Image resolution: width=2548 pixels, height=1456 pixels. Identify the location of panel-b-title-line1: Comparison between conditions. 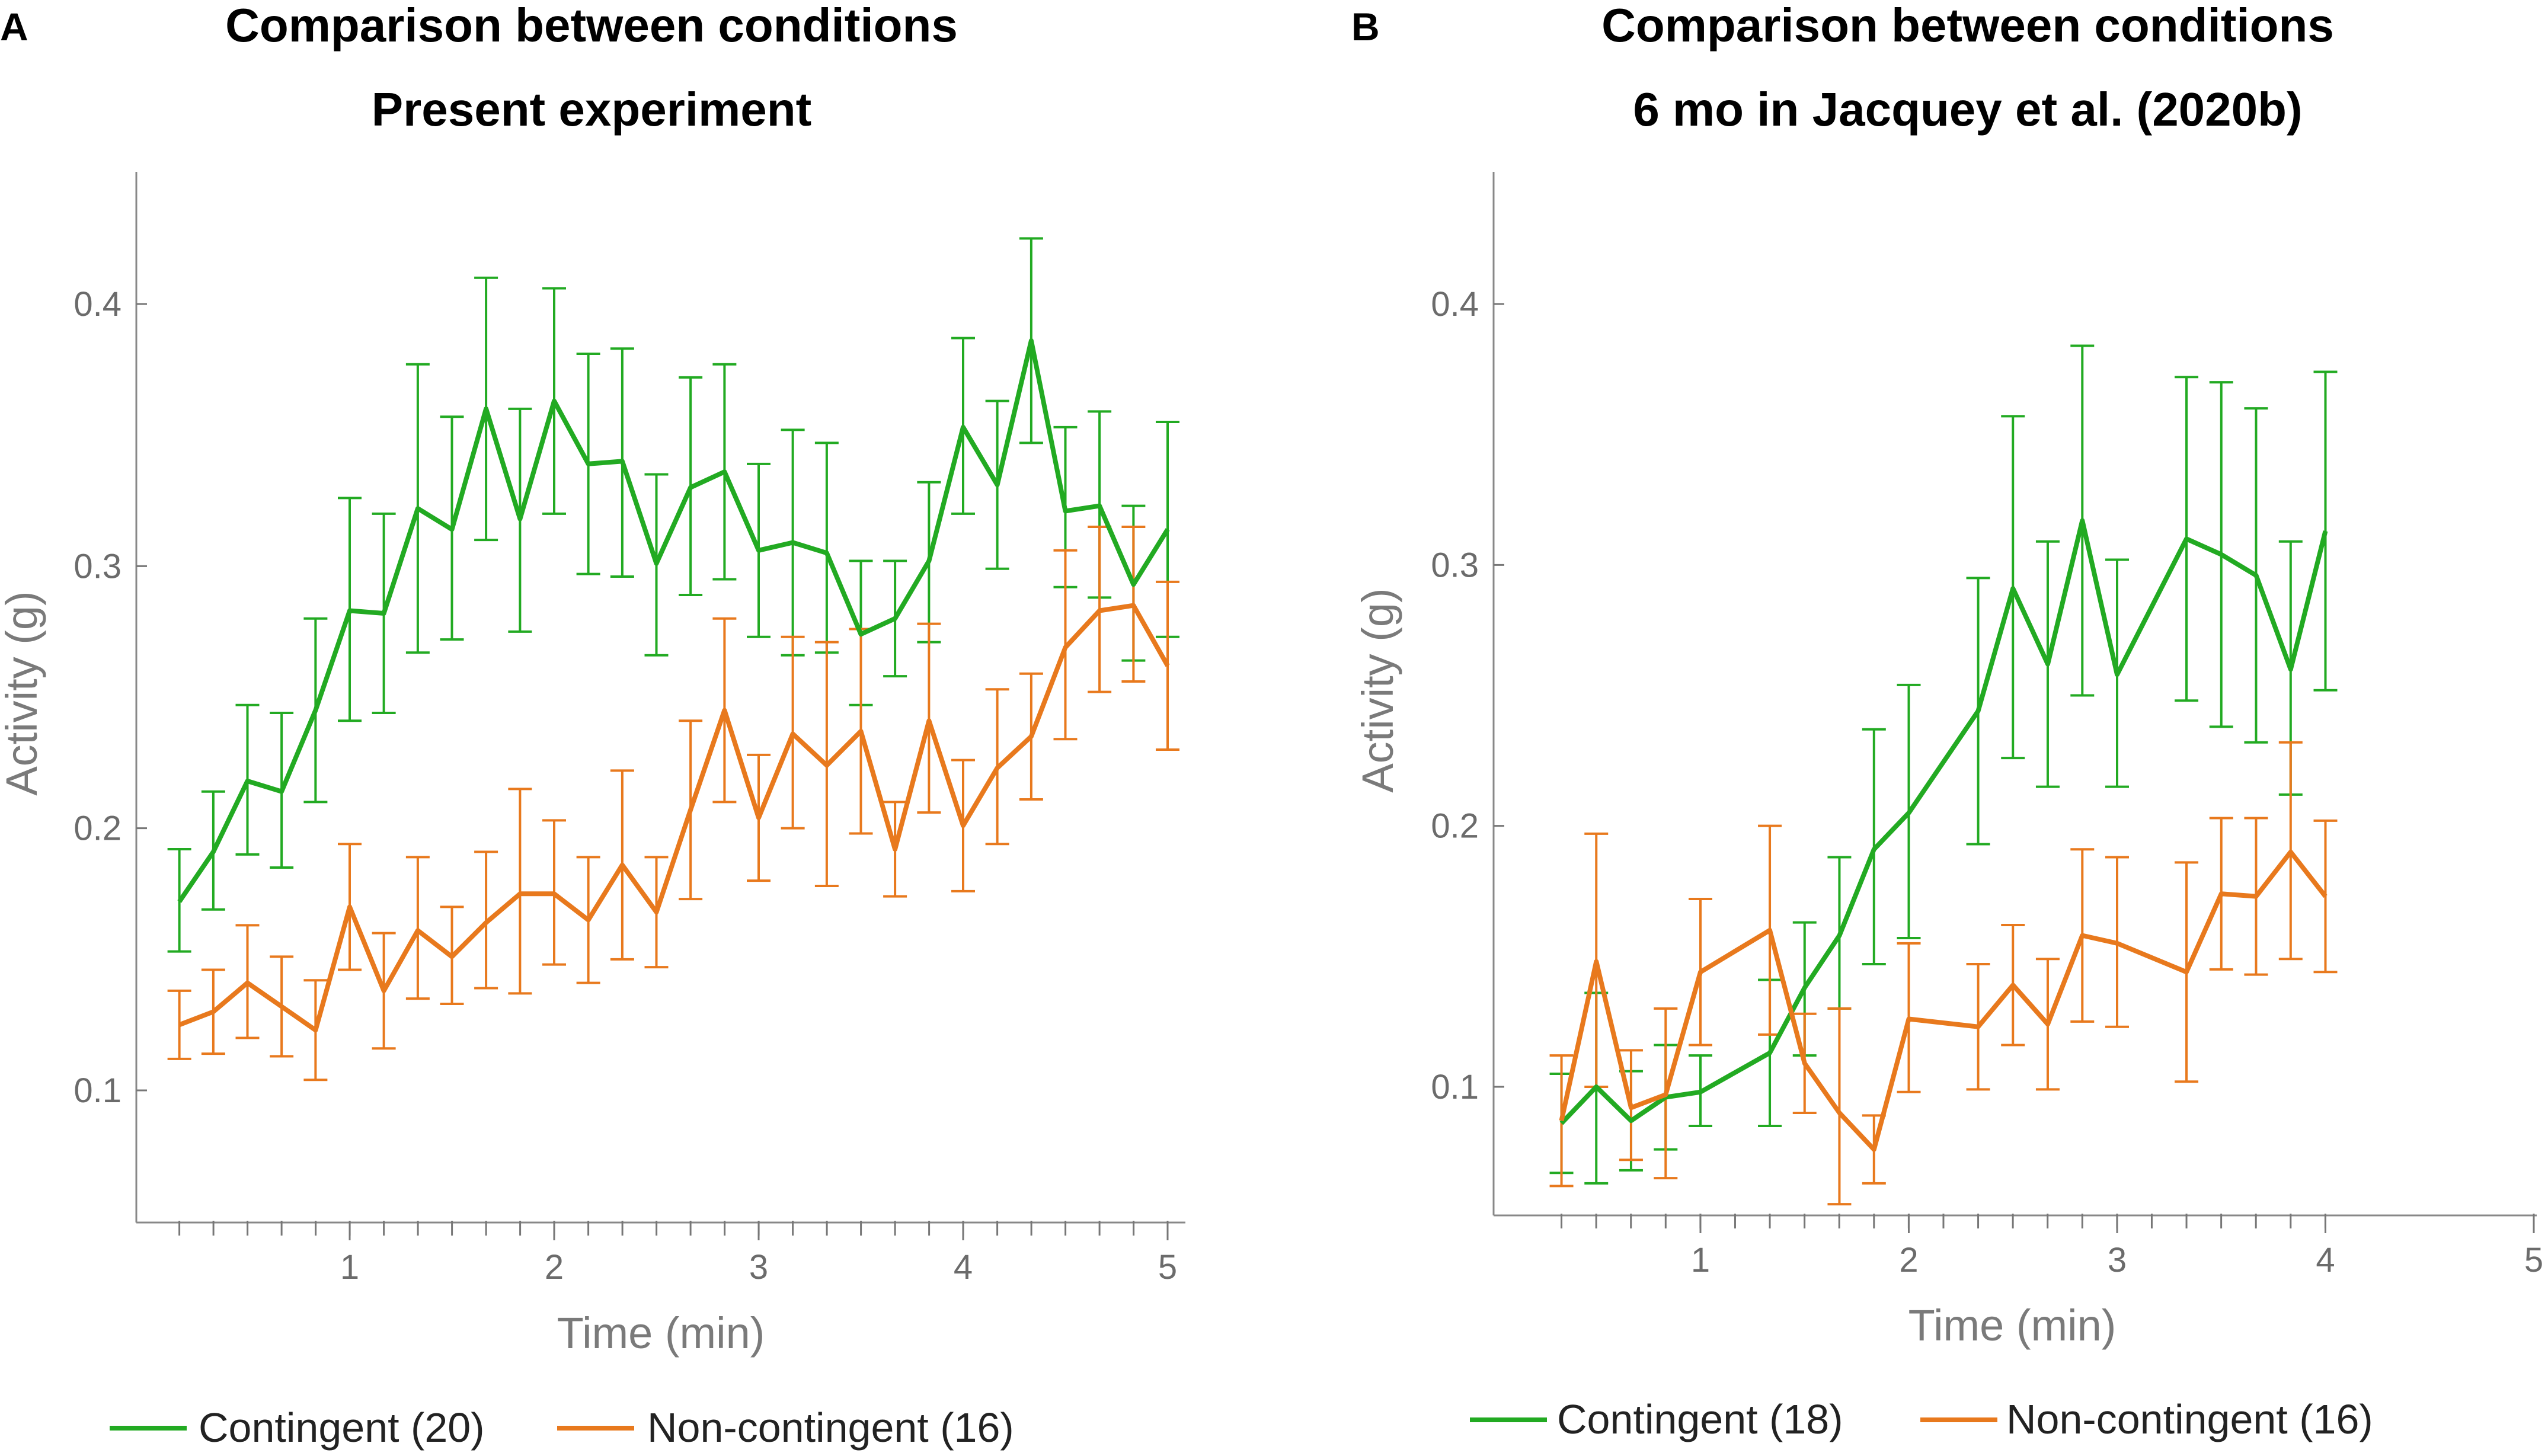
(1968, 26).